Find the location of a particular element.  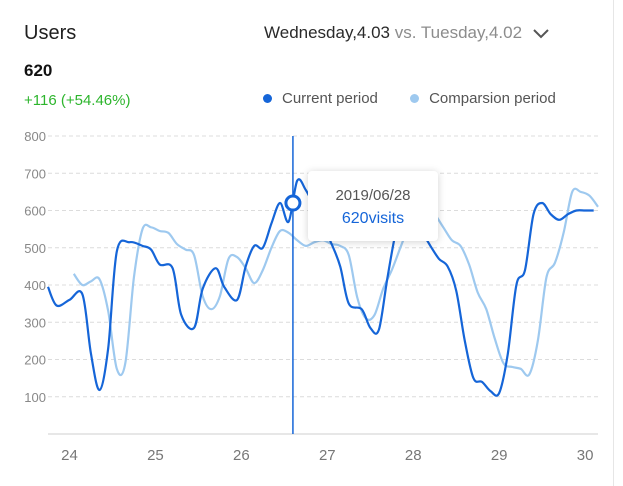

x-tick-label: 28 is located at coordinates (413, 455).